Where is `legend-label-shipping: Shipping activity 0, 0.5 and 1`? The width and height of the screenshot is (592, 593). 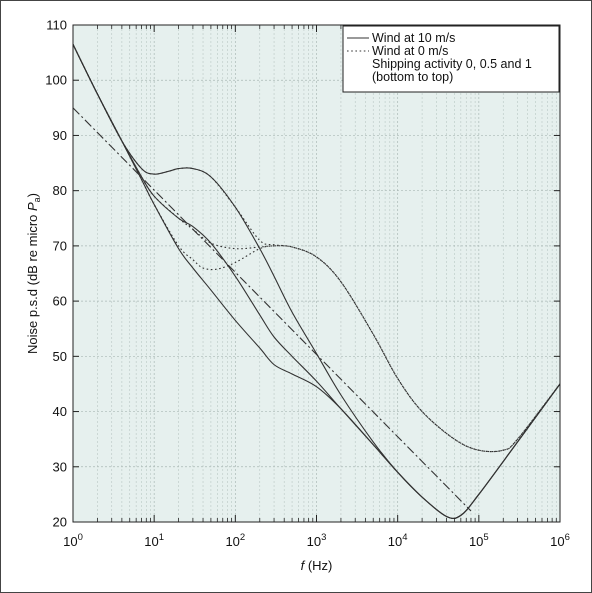 legend-label-shipping: Shipping activity 0, 0.5 and 1 is located at coordinates (452, 64).